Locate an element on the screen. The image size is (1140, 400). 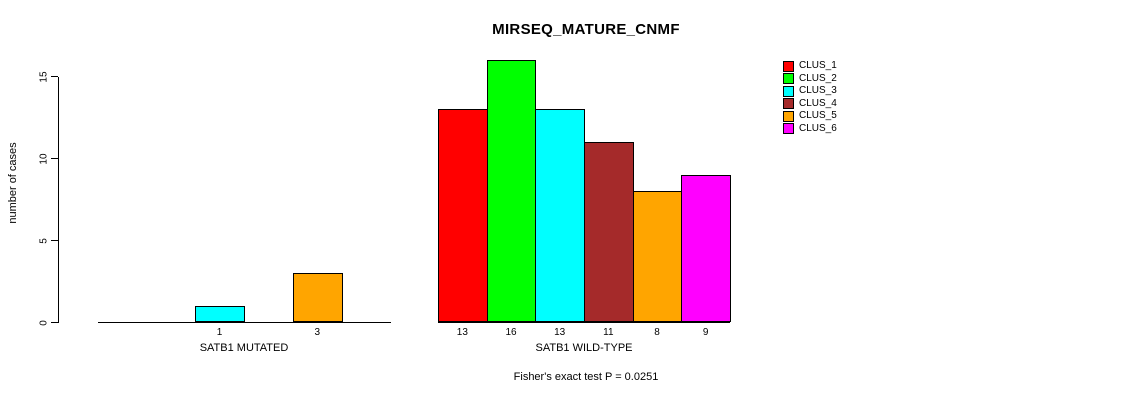
legend-item-label: CLUS_1 is located at coordinates (818, 65).